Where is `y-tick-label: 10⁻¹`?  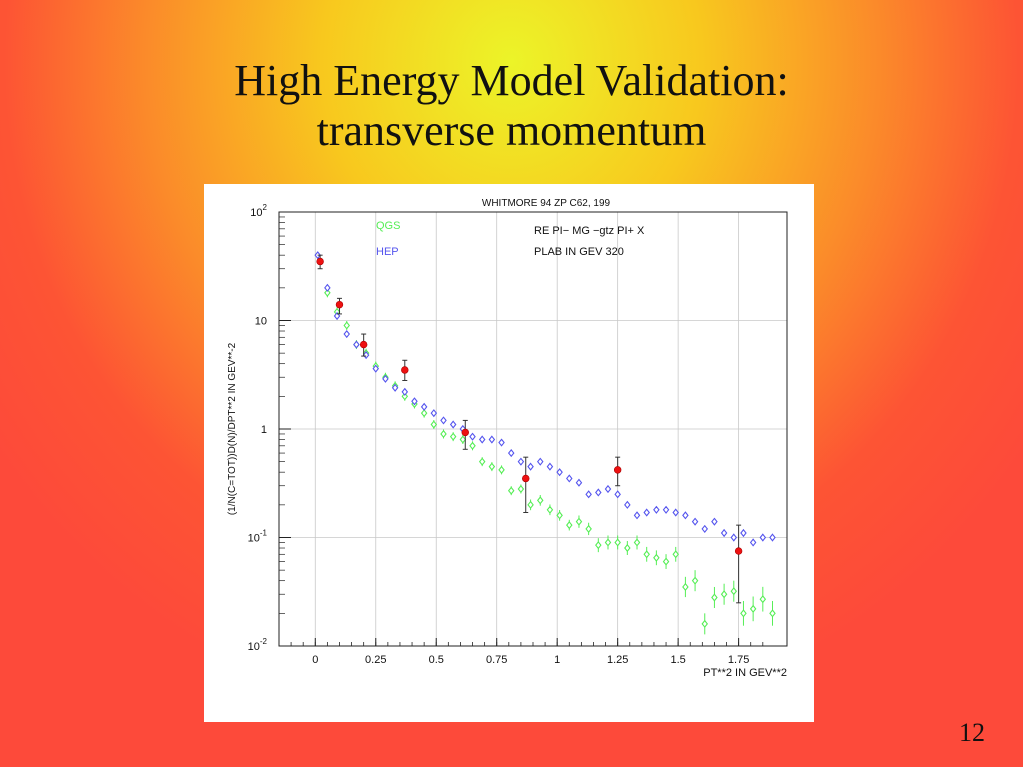
y-tick-label: 10⁻¹ is located at coordinates (258, 537).